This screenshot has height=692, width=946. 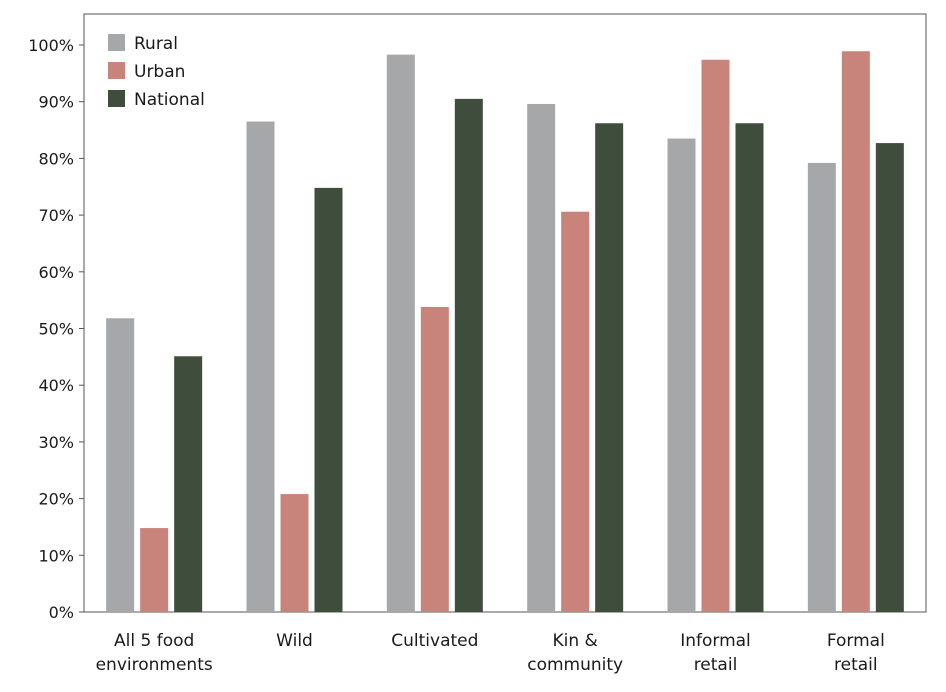 I want to click on legend-swatch-urban, so click(x=116, y=70).